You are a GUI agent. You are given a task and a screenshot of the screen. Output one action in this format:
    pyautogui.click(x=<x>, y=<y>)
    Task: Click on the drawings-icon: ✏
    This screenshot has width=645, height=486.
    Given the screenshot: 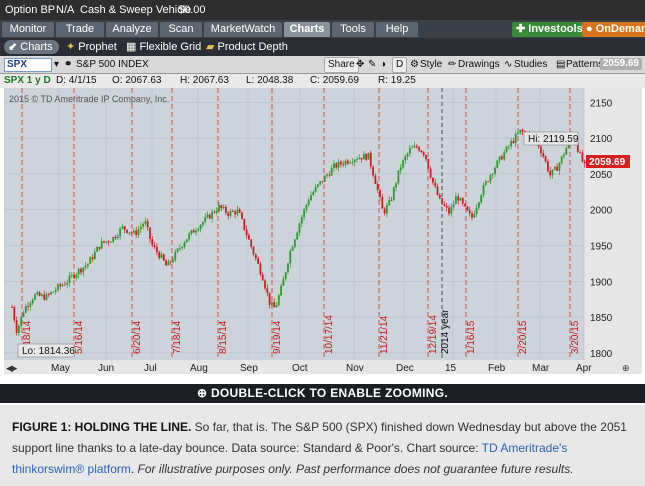 What is the action you would take?
    pyautogui.click(x=452, y=64)
    